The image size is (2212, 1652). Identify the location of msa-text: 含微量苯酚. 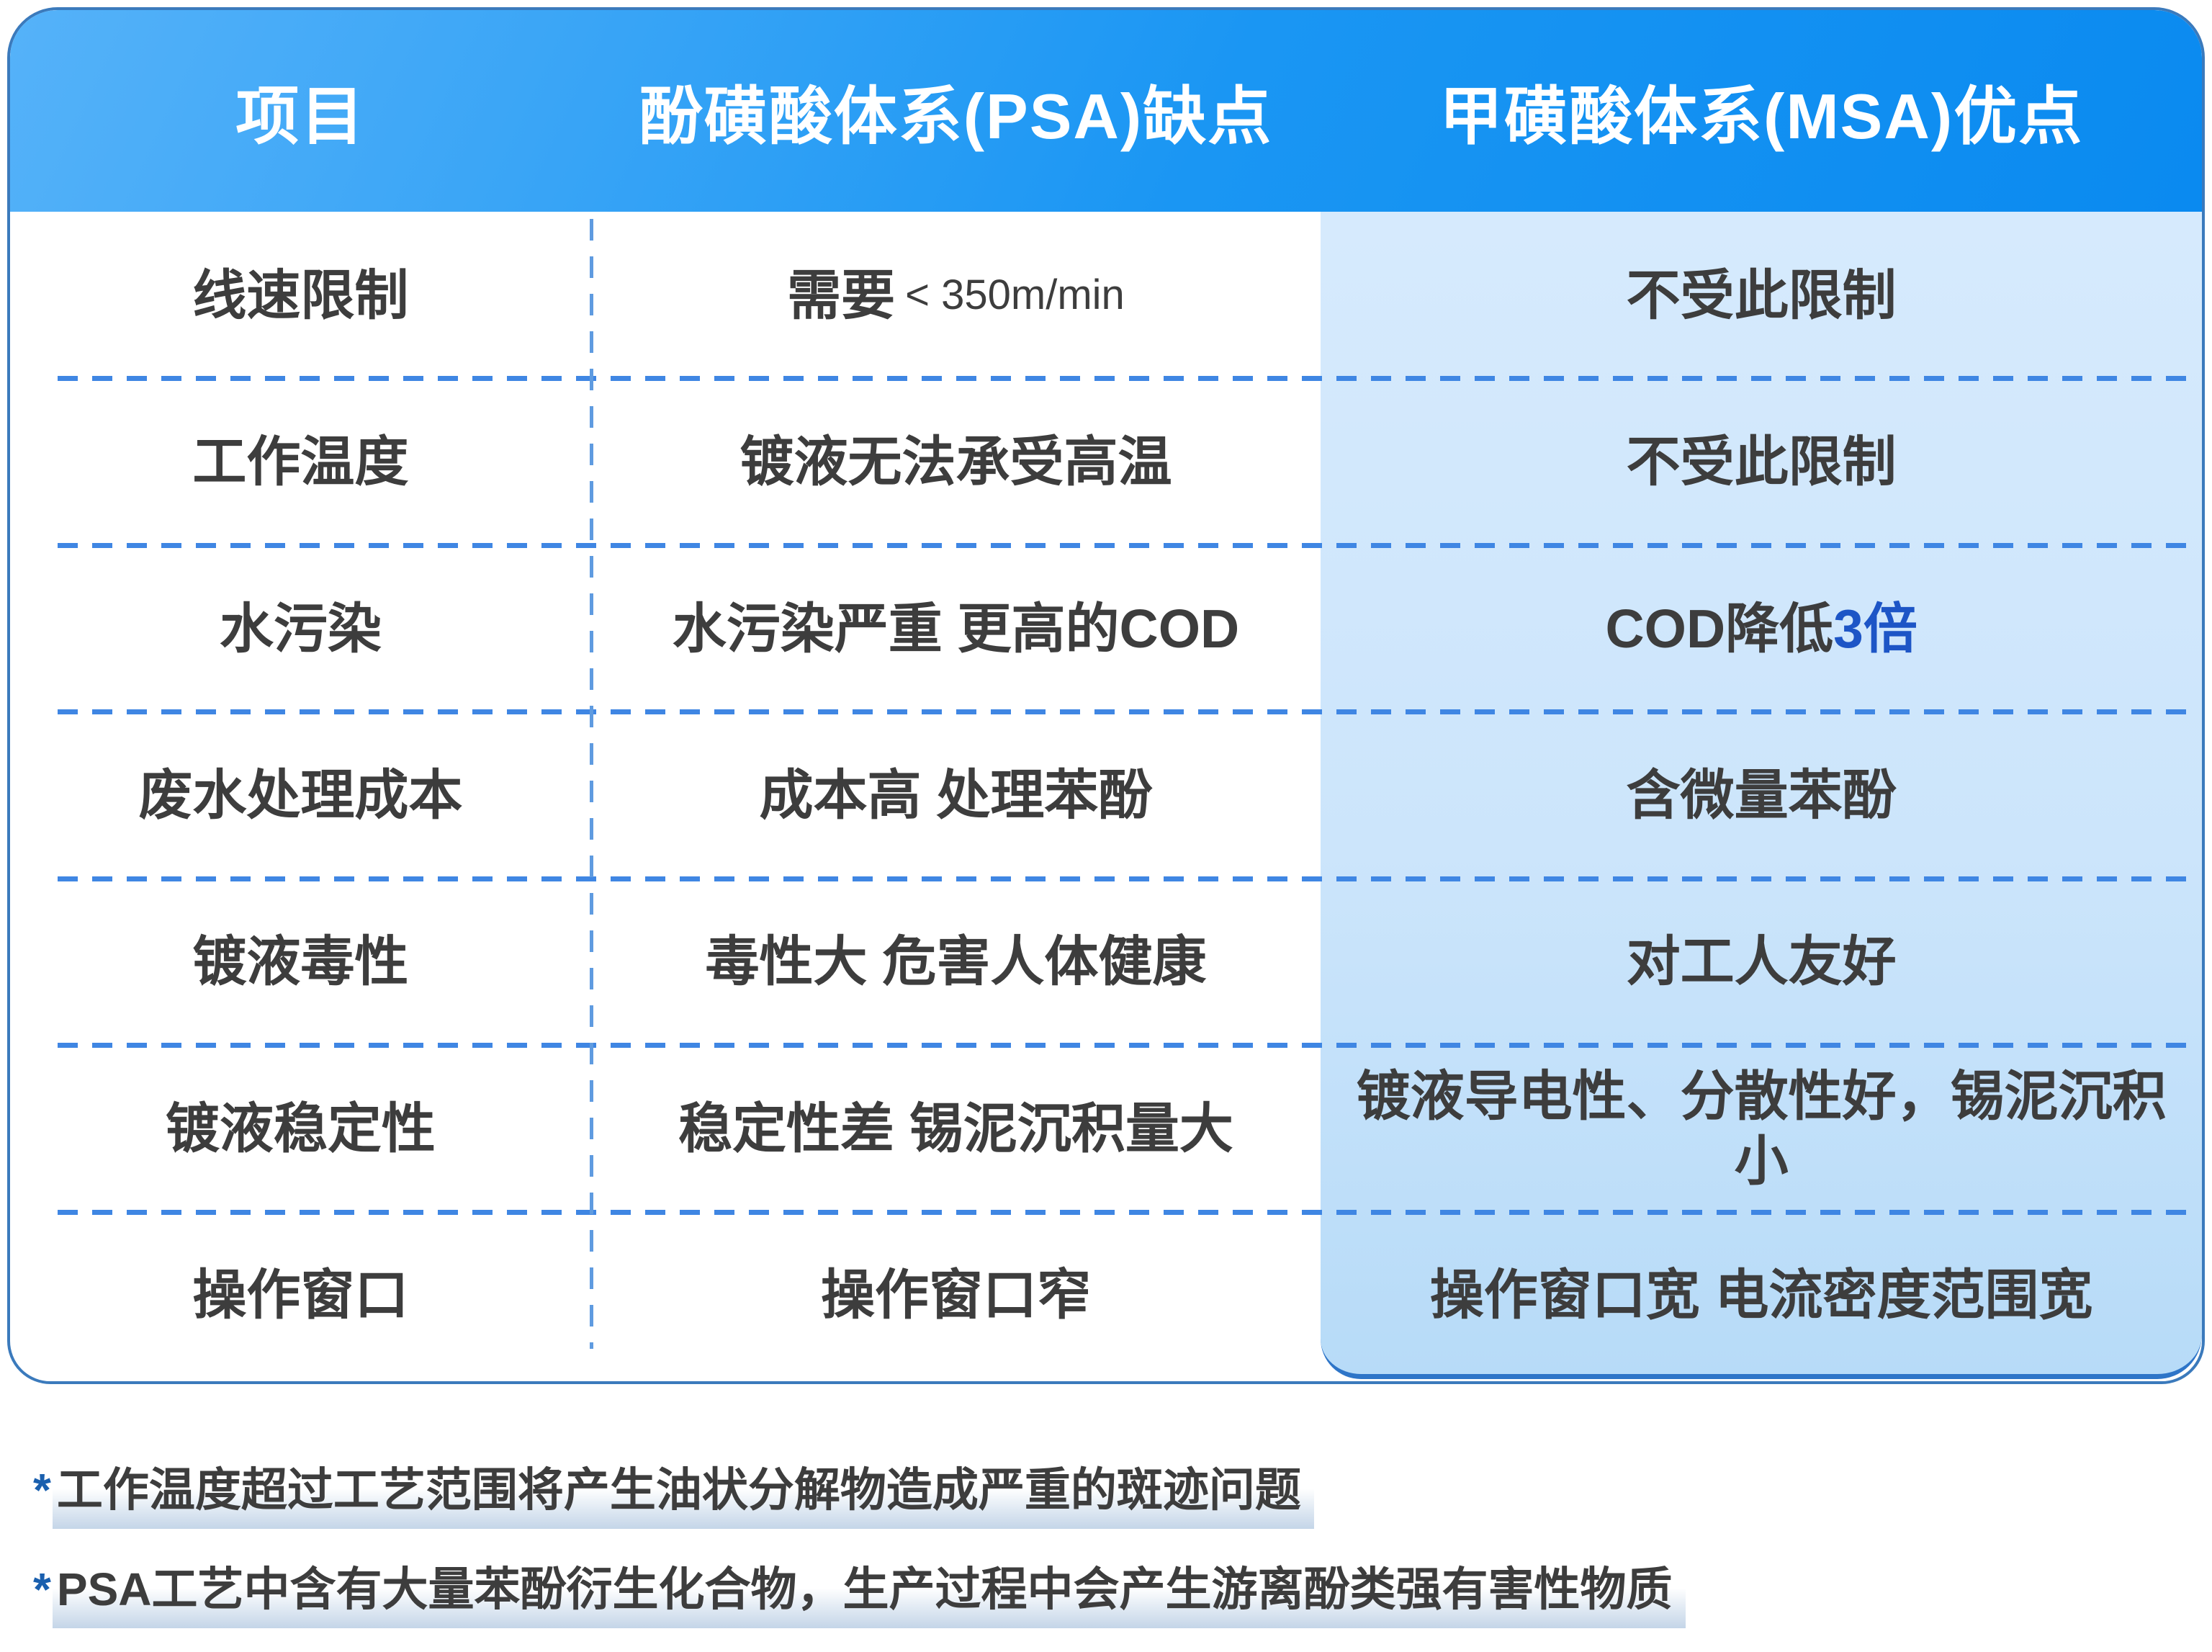
(1761, 794).